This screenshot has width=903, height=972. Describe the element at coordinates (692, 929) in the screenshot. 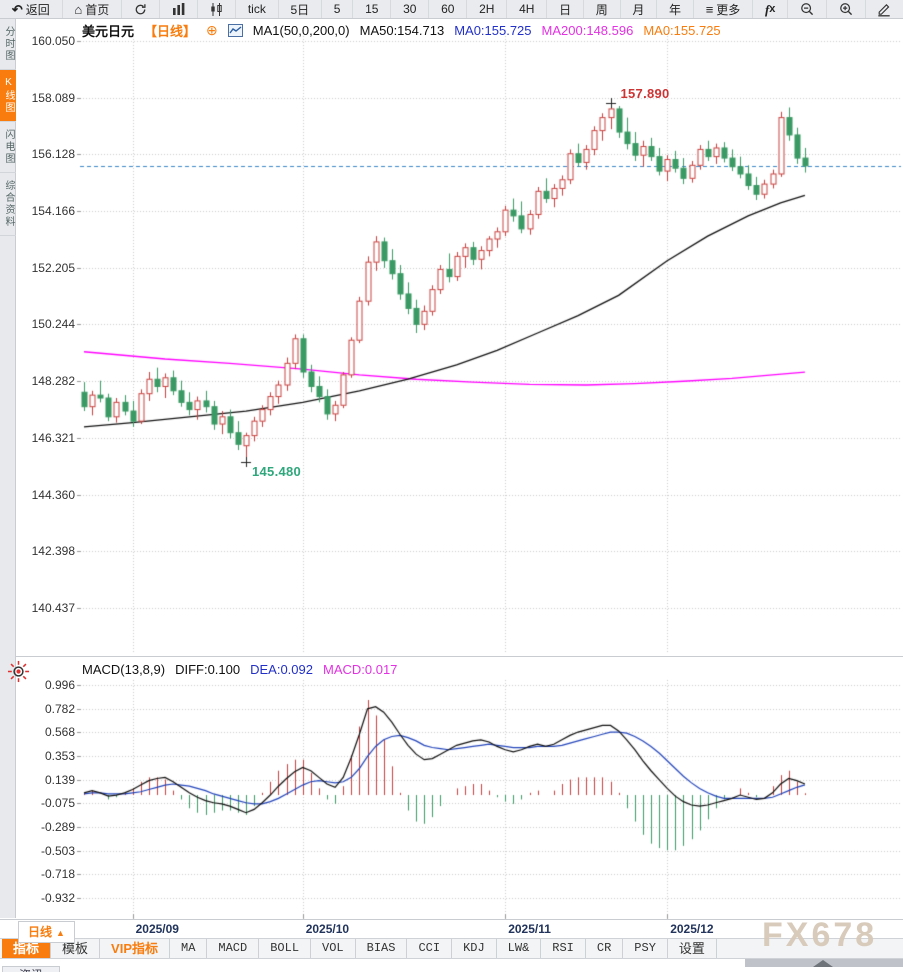

I see `time-axis-label: 2025/12` at that location.